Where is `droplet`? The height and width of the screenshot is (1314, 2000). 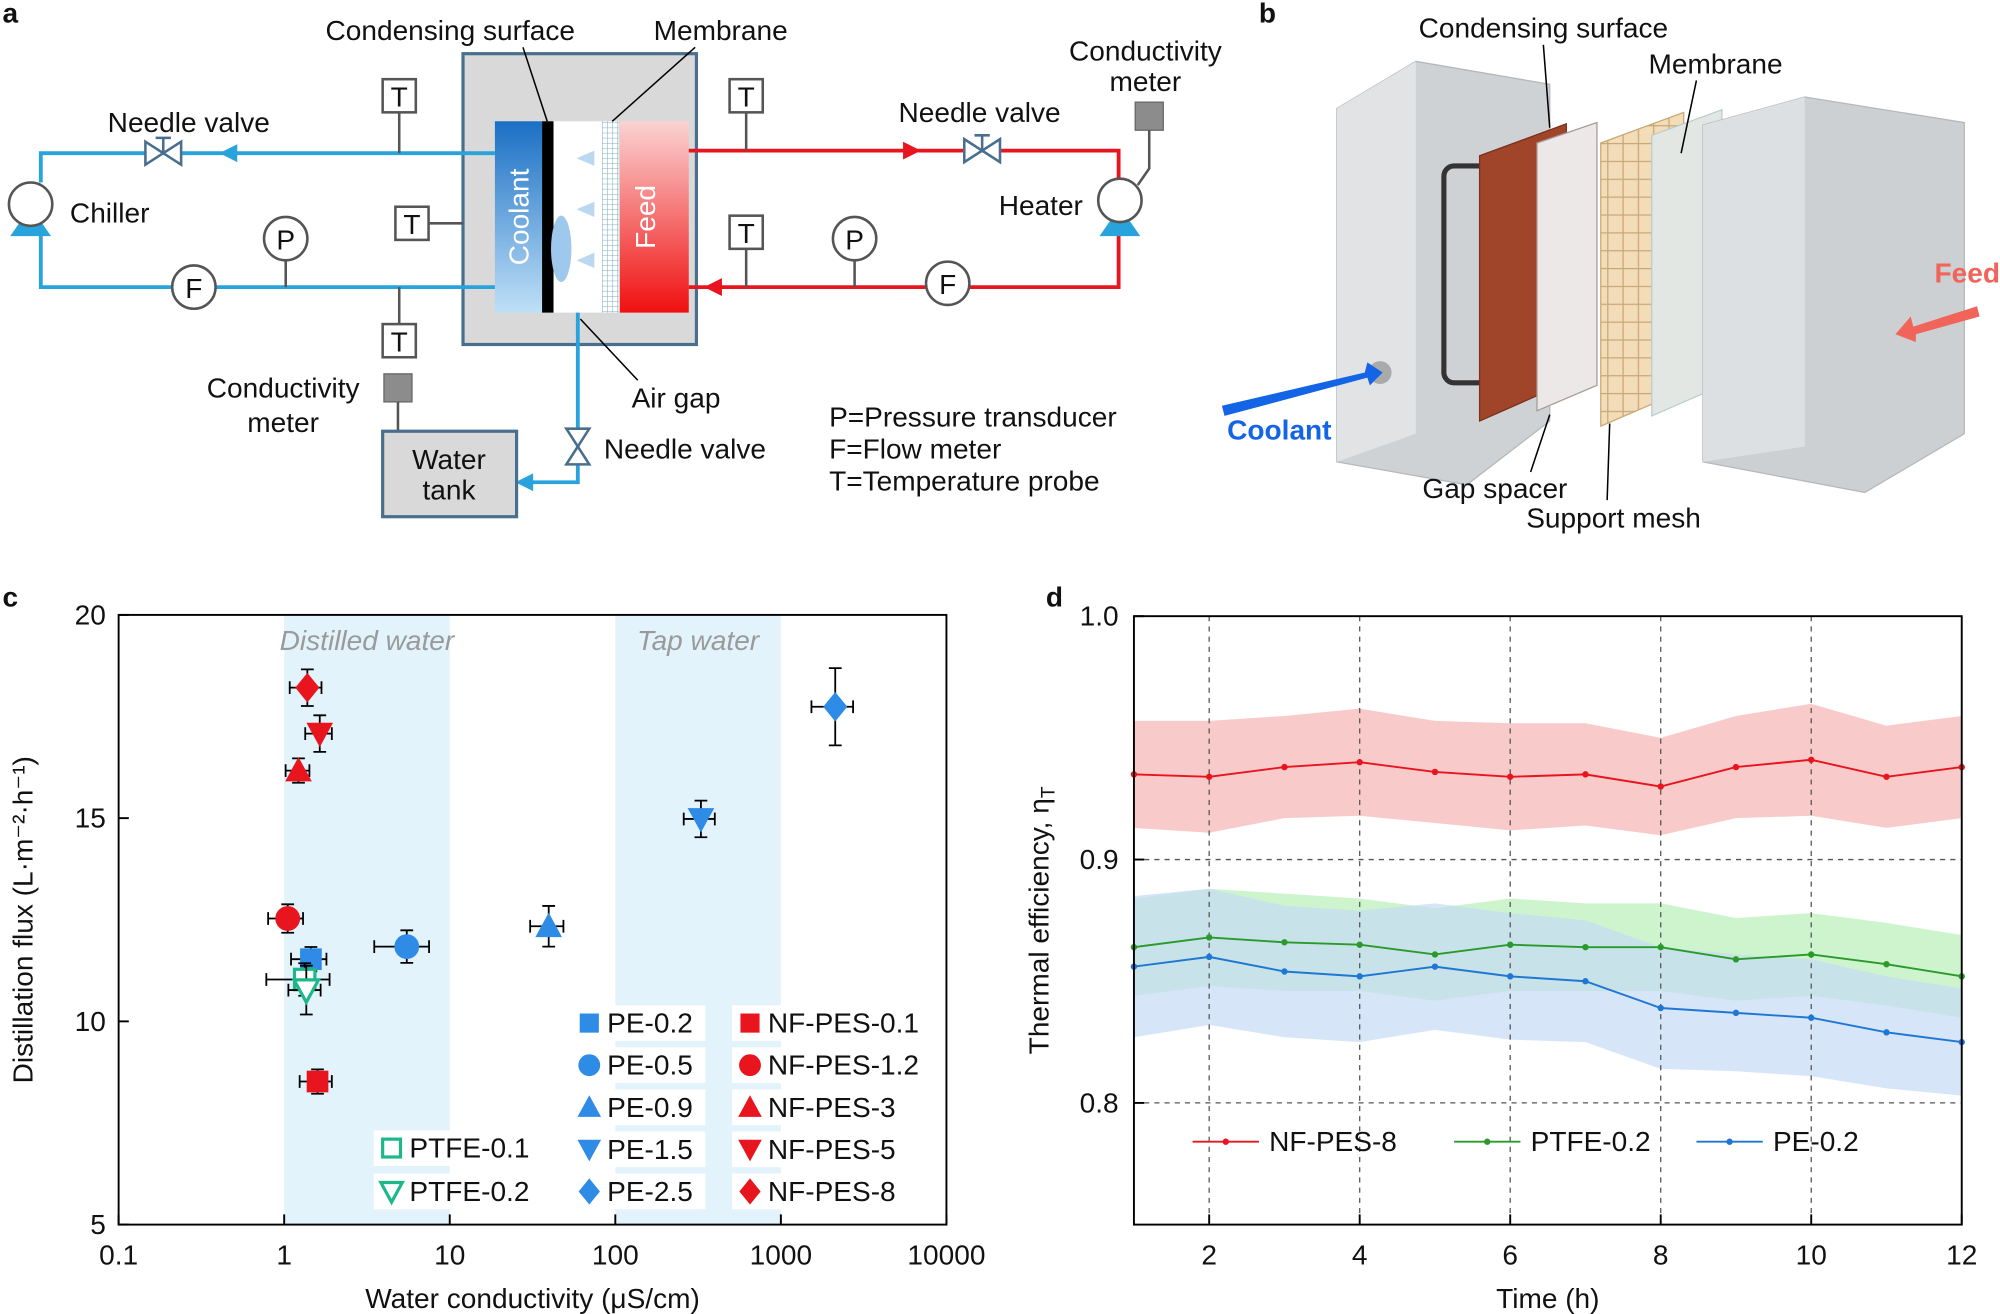
droplet is located at coordinates (561, 248).